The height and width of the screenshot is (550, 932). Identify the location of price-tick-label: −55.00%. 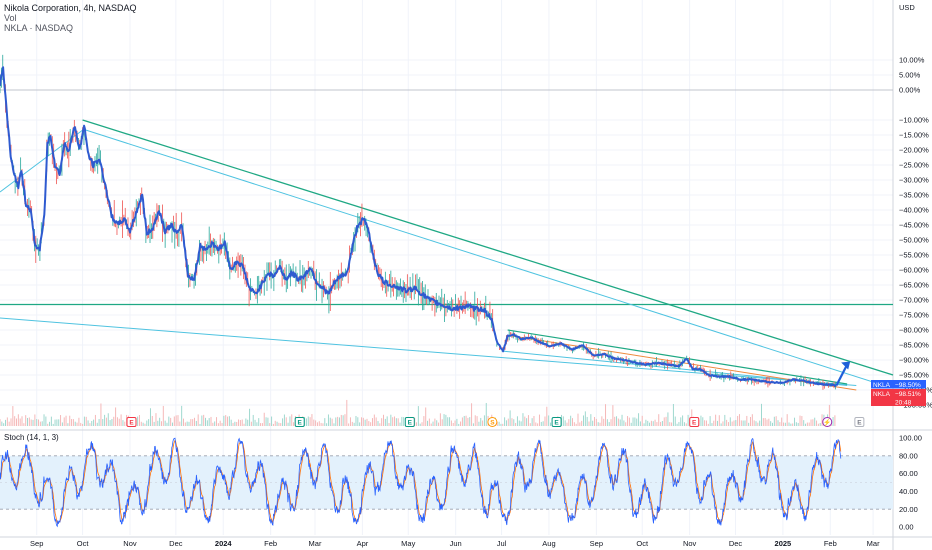
(914, 255).